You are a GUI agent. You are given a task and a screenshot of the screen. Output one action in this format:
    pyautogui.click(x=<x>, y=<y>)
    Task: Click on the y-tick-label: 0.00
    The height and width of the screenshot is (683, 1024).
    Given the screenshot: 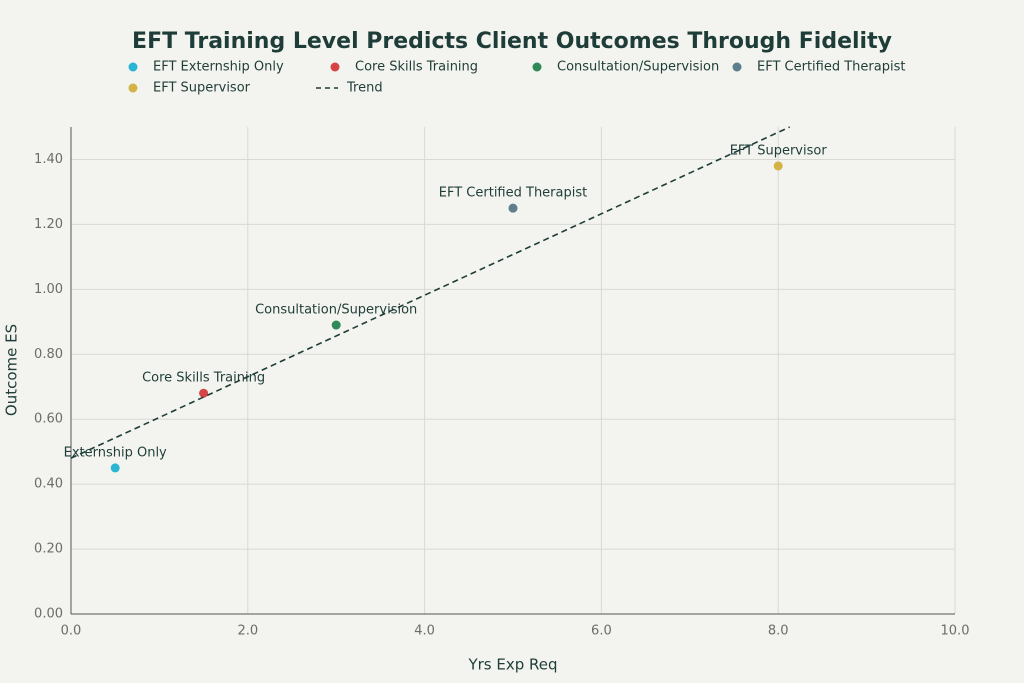 What is the action you would take?
    pyautogui.click(x=48, y=614)
    